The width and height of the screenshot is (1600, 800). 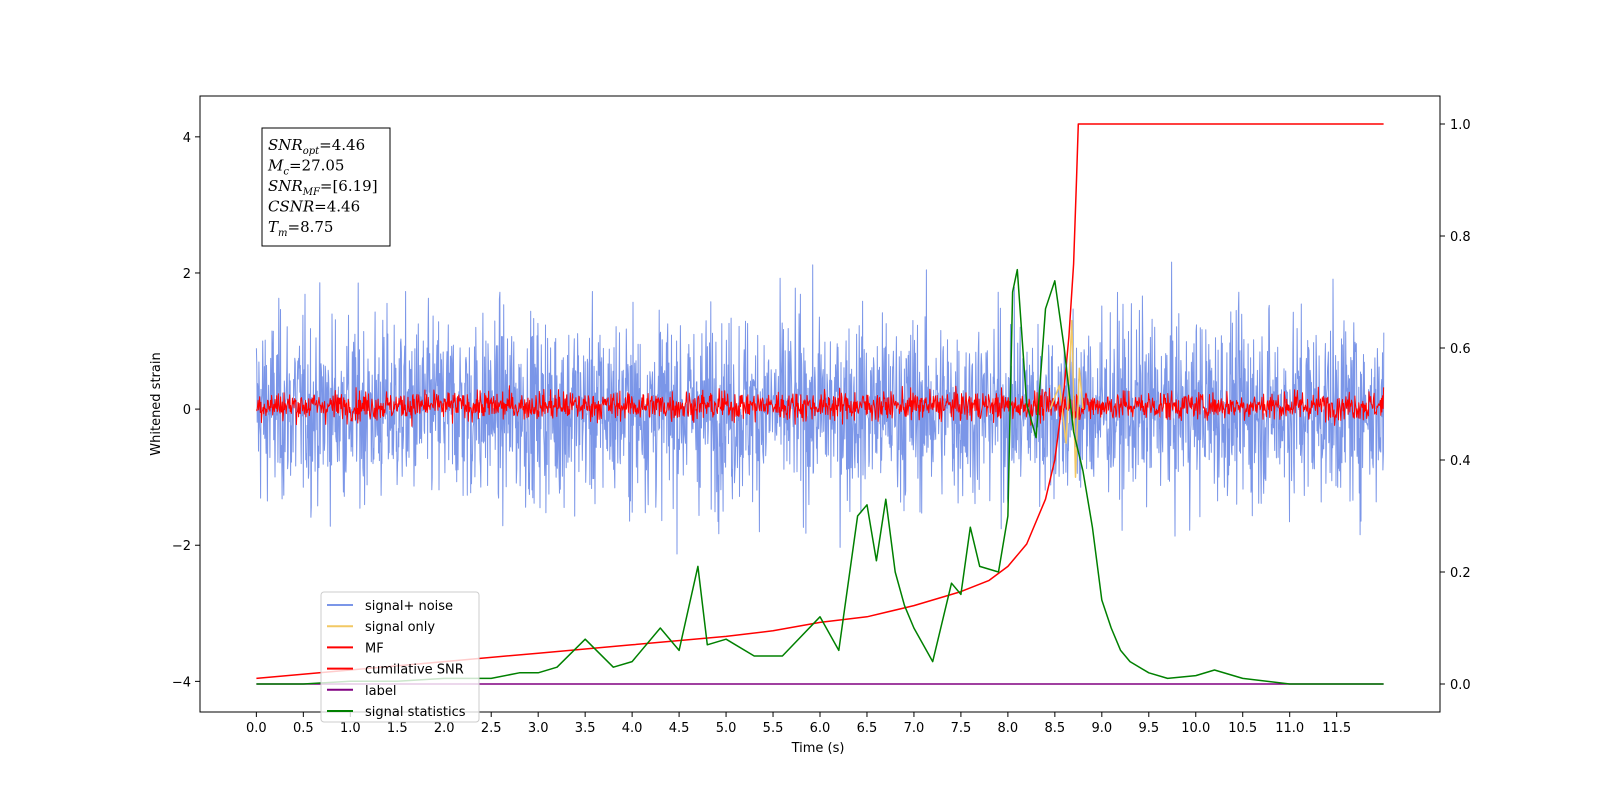 What do you see at coordinates (914, 728) in the screenshot?
I see `x-tick-label: 7.0` at bounding box center [914, 728].